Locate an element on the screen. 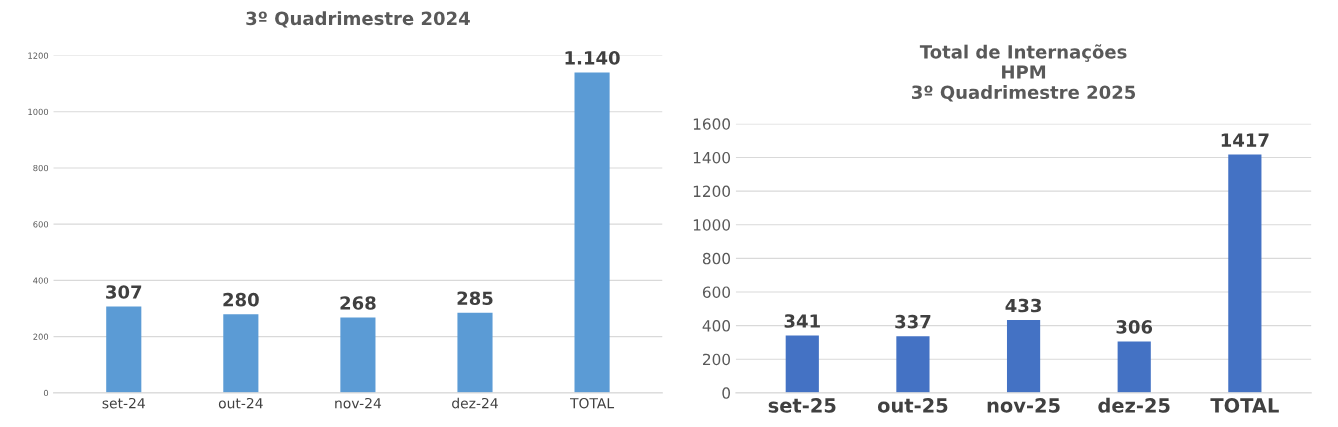  data-label: 337 is located at coordinates (913, 321).